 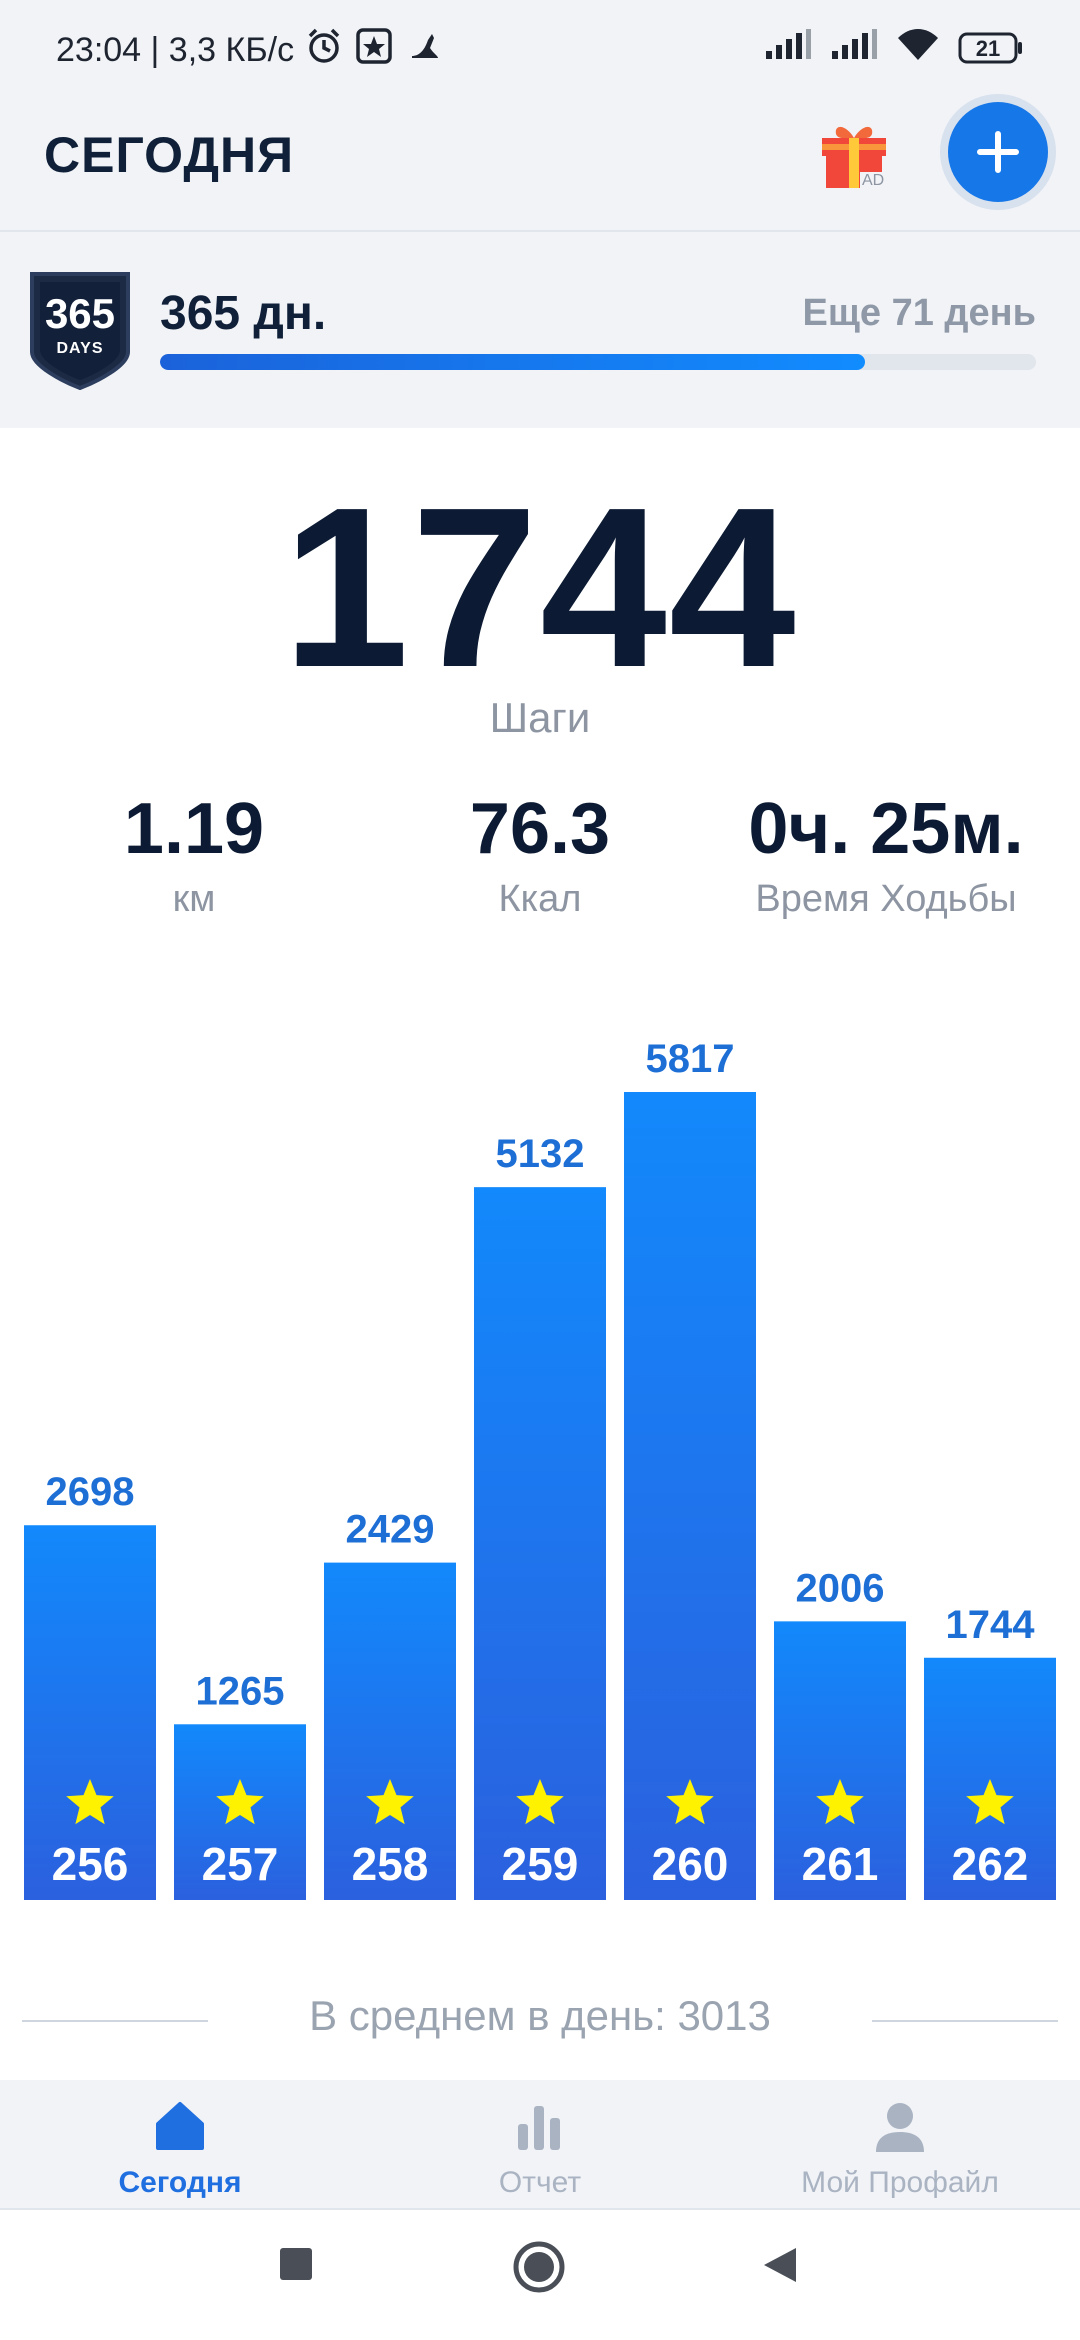 I want to click on challenge-banner: 365 DAYS 365 дн. Еще 71 день, so click(x=540, y=330).